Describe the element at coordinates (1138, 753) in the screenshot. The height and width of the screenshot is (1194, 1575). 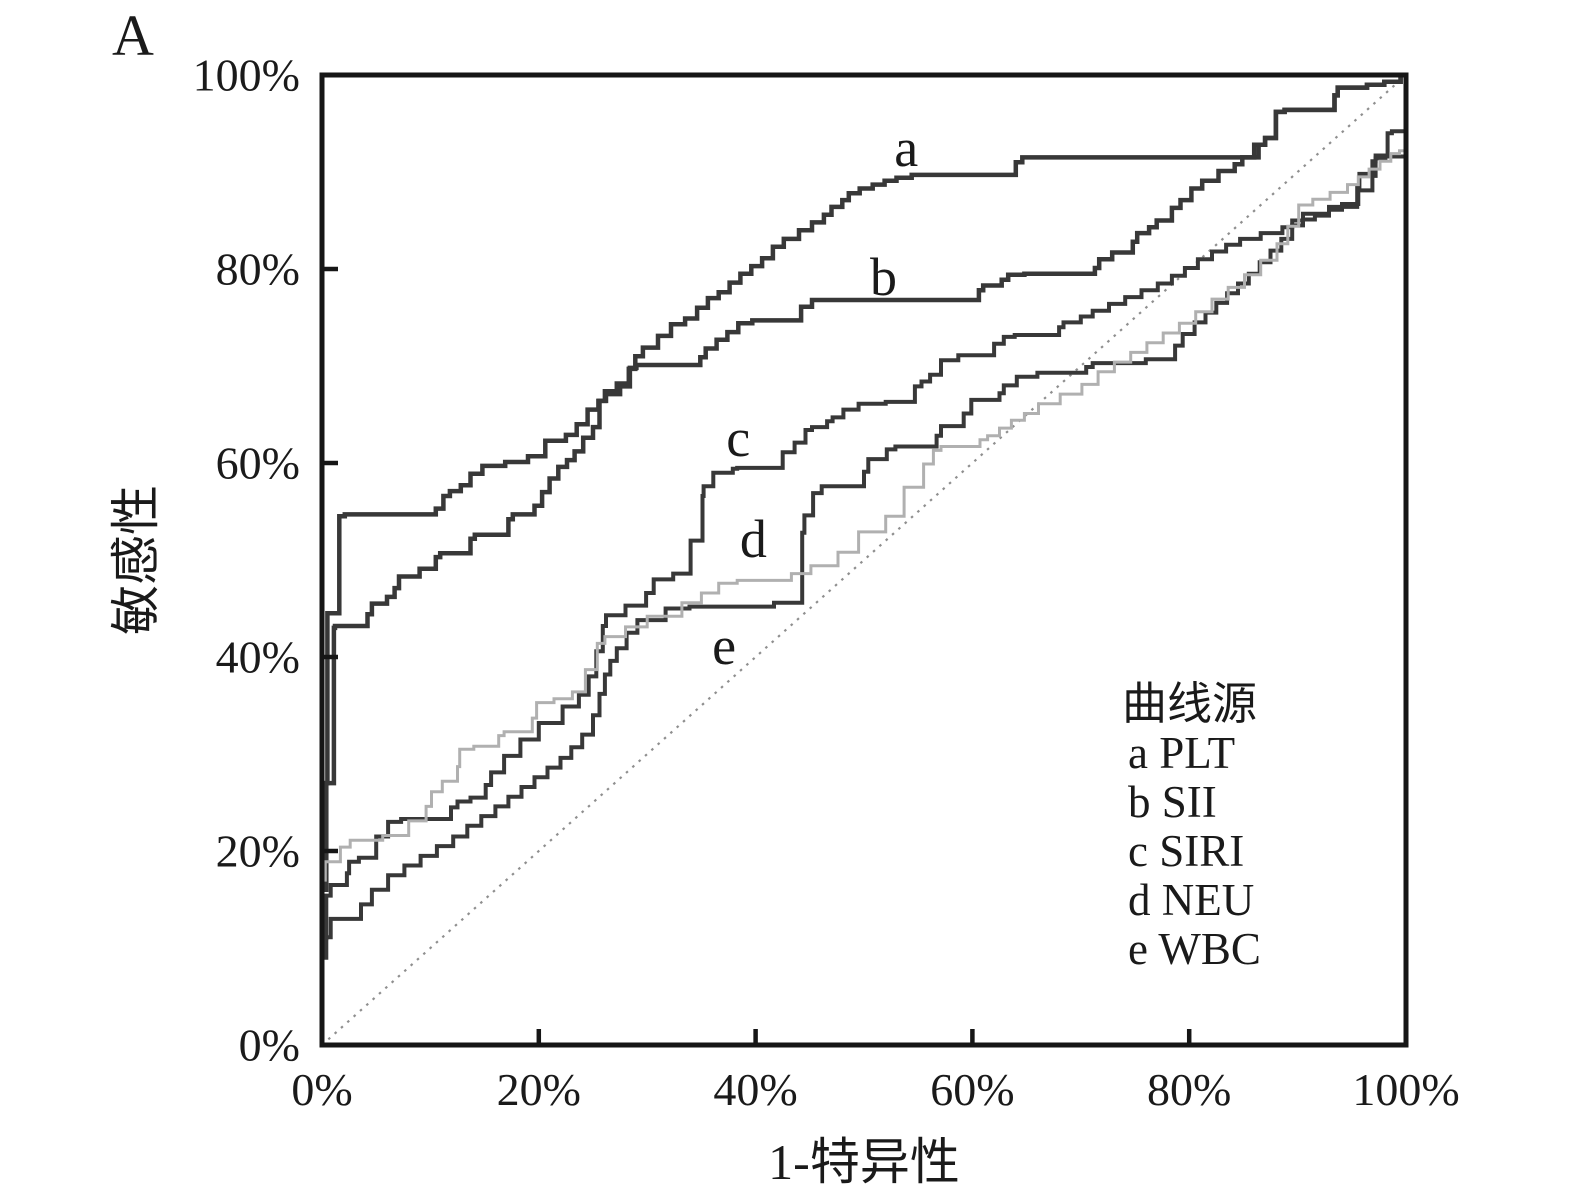
I see `legend-item-key: a` at that location.